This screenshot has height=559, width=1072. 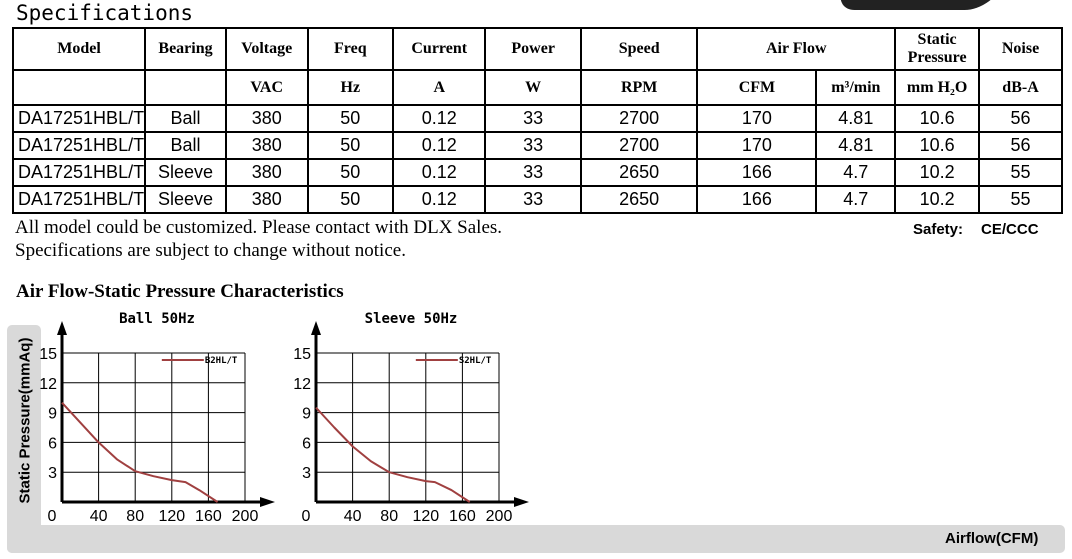 I want to click on unit-cell: W, so click(x=533, y=87).